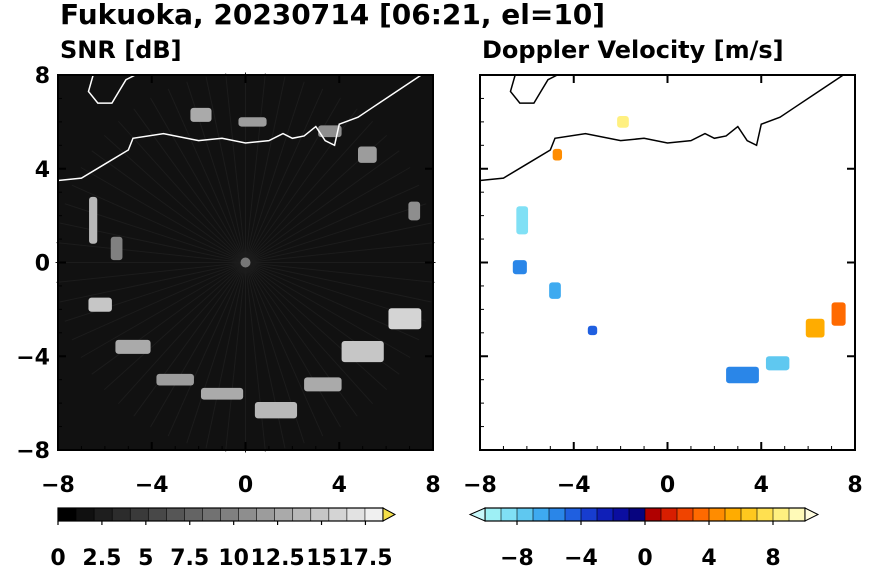 This screenshot has height=570, width=870. Describe the element at coordinates (245, 262) in the screenshot. I see `radar-site-marker` at that location.